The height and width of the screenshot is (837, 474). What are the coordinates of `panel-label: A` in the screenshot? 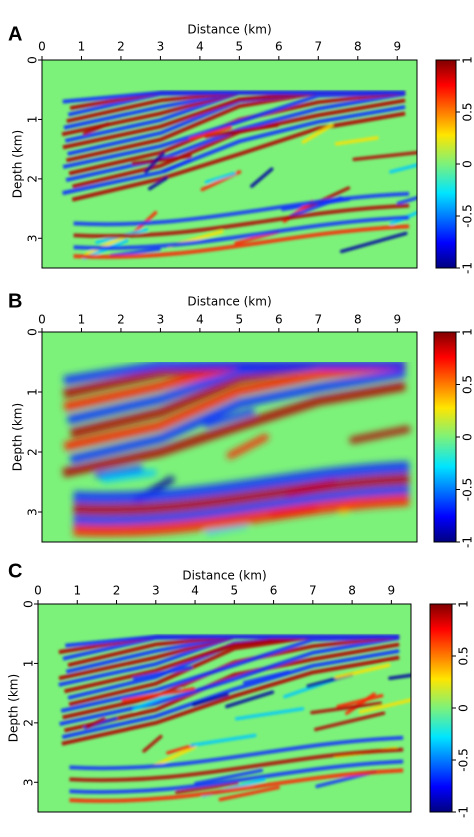 It's located at (15, 34).